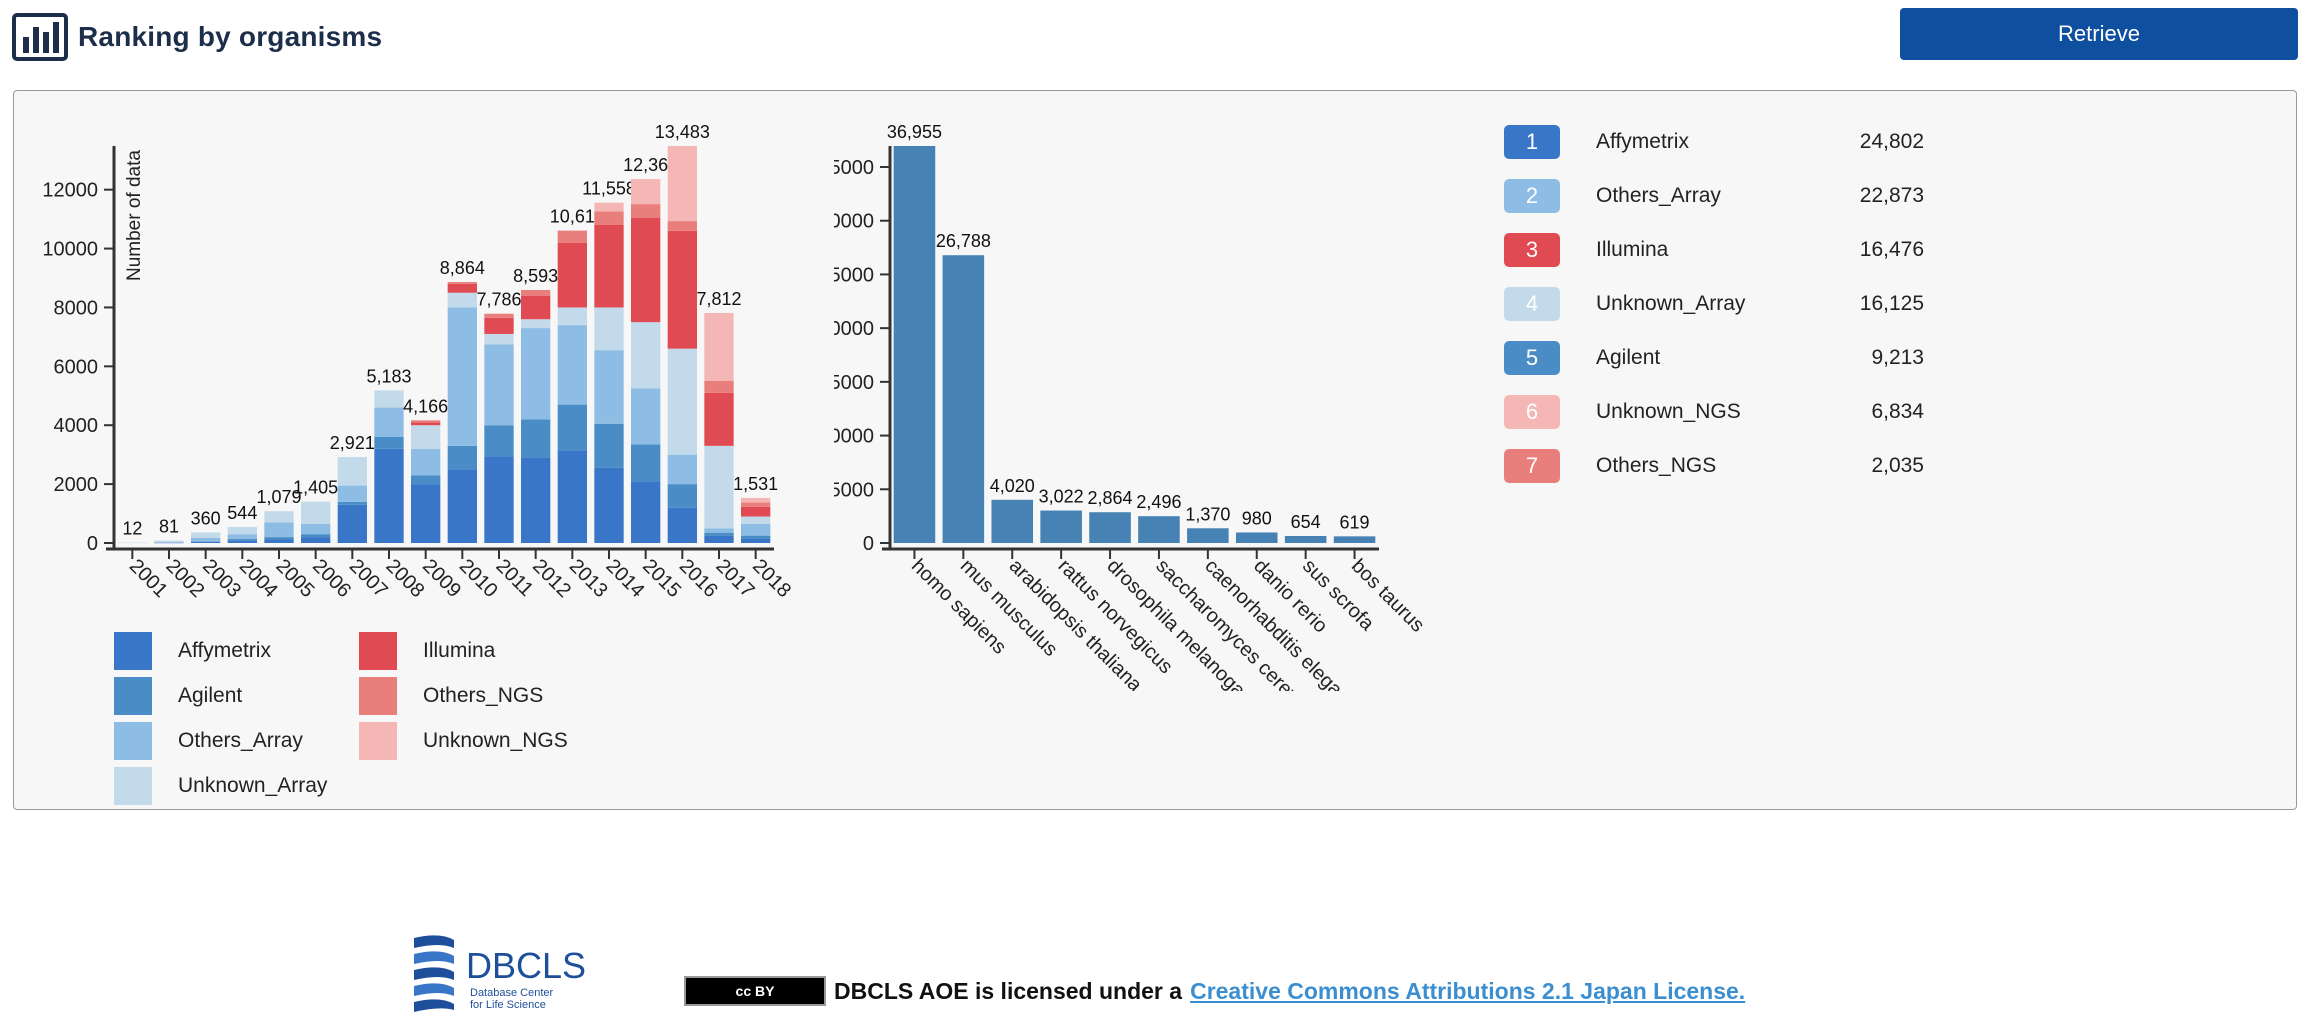 This screenshot has width=2310, height=1018. What do you see at coordinates (572, 217) in the screenshot?
I see `bar-total-label: 10,61` at bounding box center [572, 217].